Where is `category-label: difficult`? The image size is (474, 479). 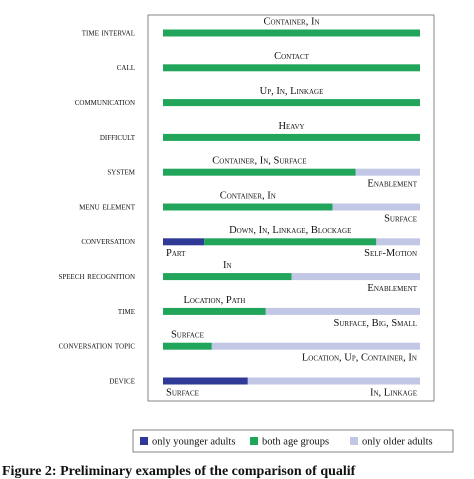
category-label: difficult is located at coordinates (118, 137).